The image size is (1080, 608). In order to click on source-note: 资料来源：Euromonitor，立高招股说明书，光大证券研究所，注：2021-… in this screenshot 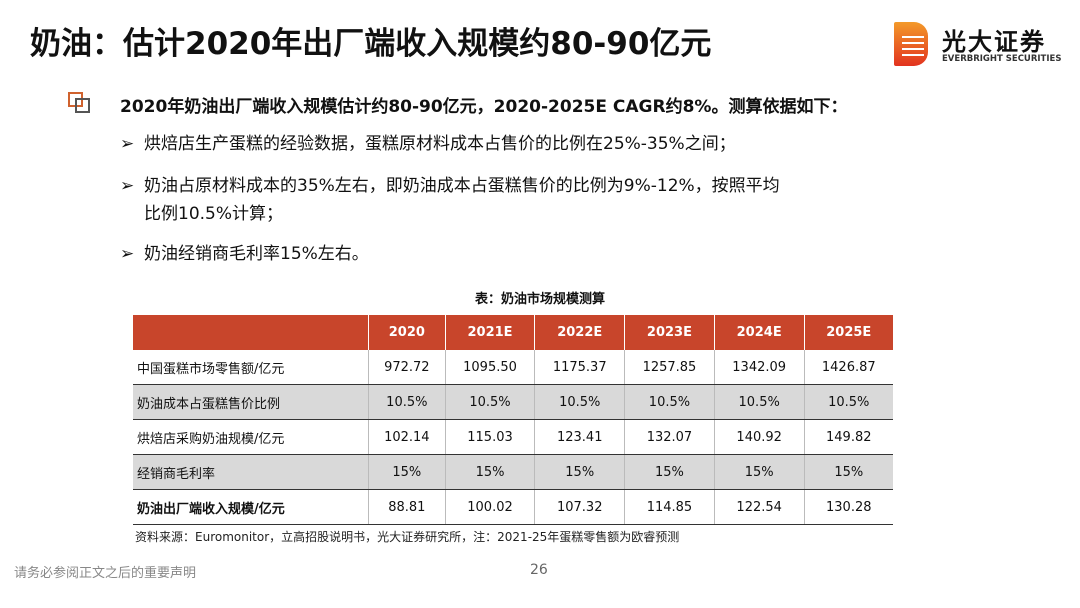, I will do `click(407, 537)`.